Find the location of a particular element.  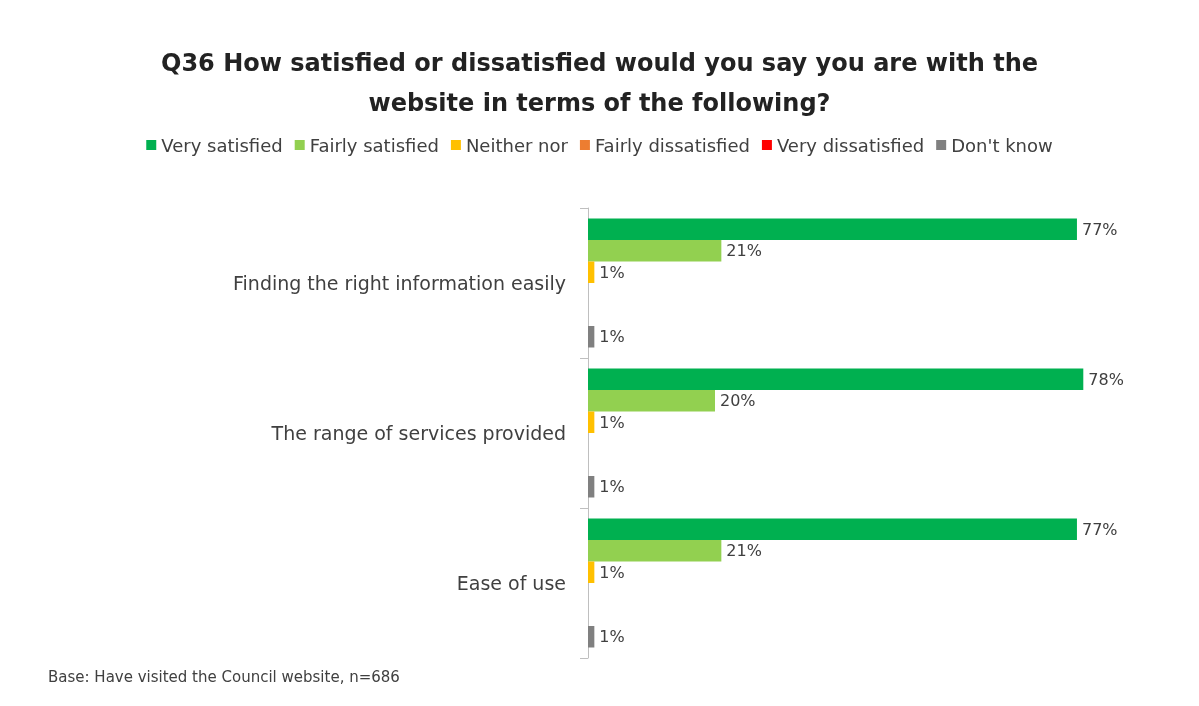

y-tick-label: The range of services provided is located at coordinates (418, 433).